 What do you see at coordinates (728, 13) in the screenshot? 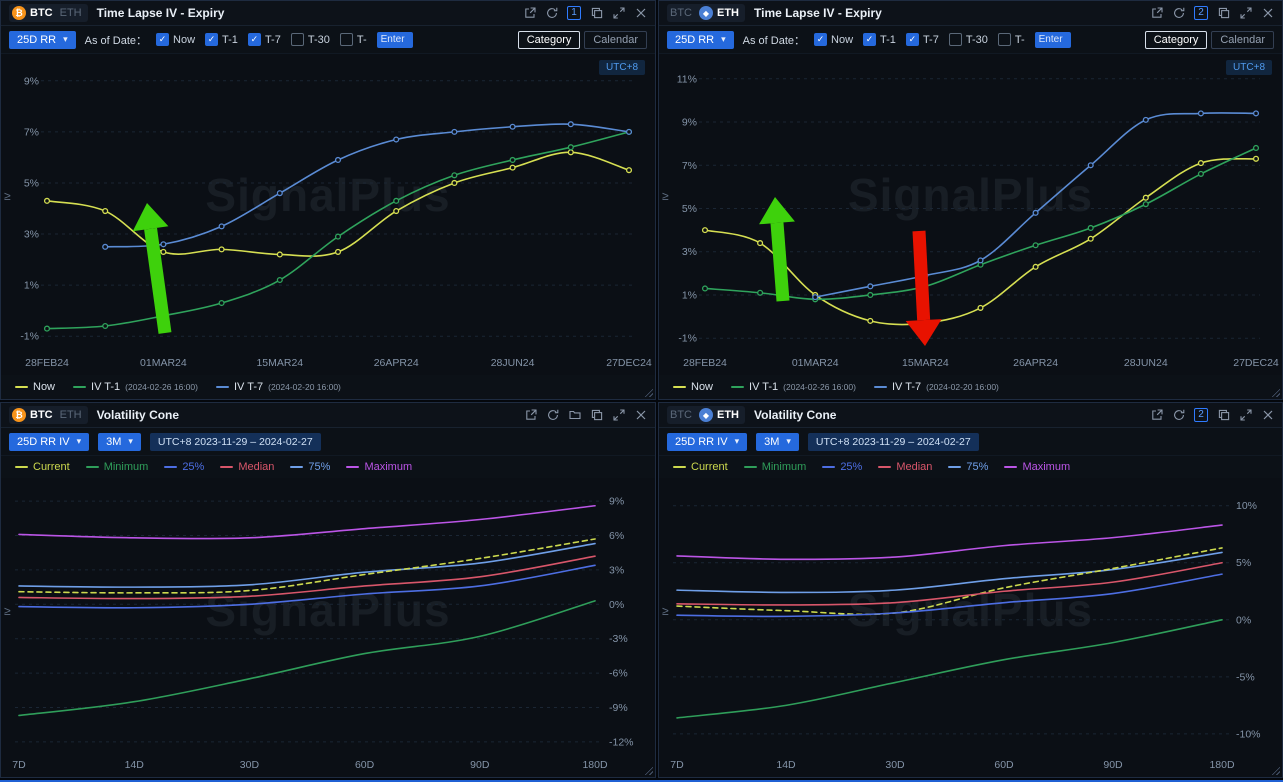
I see `coin-eth-label: ETH` at bounding box center [728, 13].